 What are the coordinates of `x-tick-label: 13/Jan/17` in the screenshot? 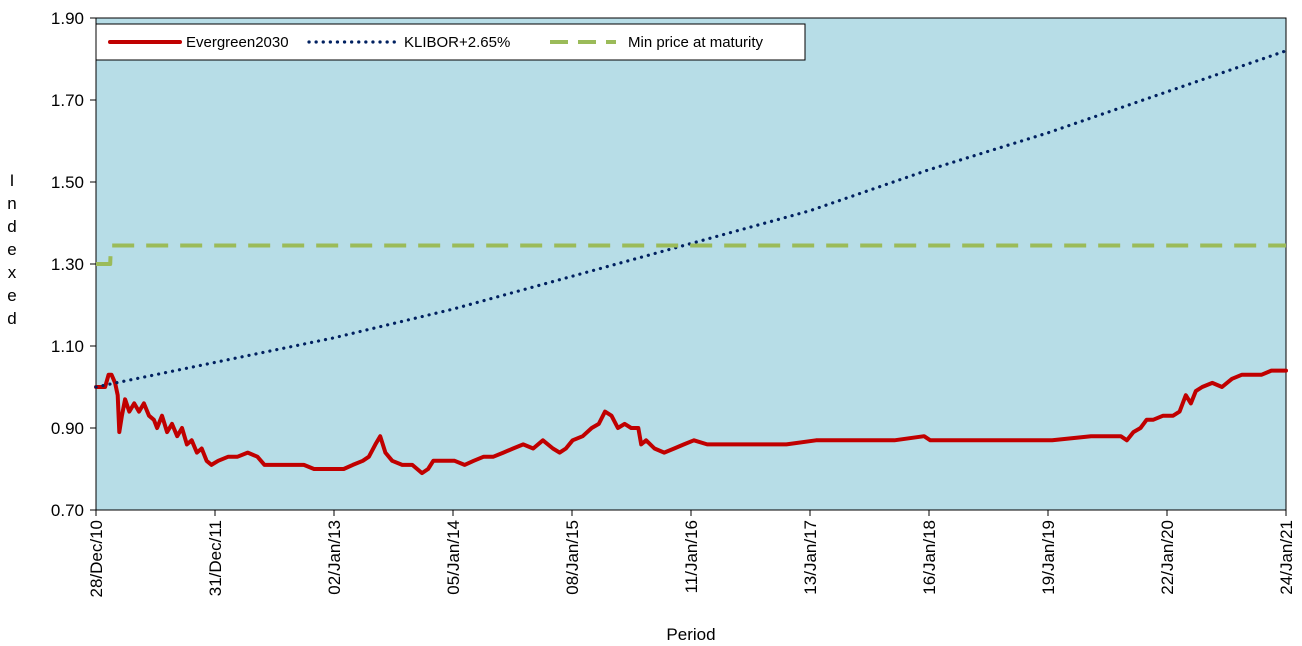 It's located at (810, 557).